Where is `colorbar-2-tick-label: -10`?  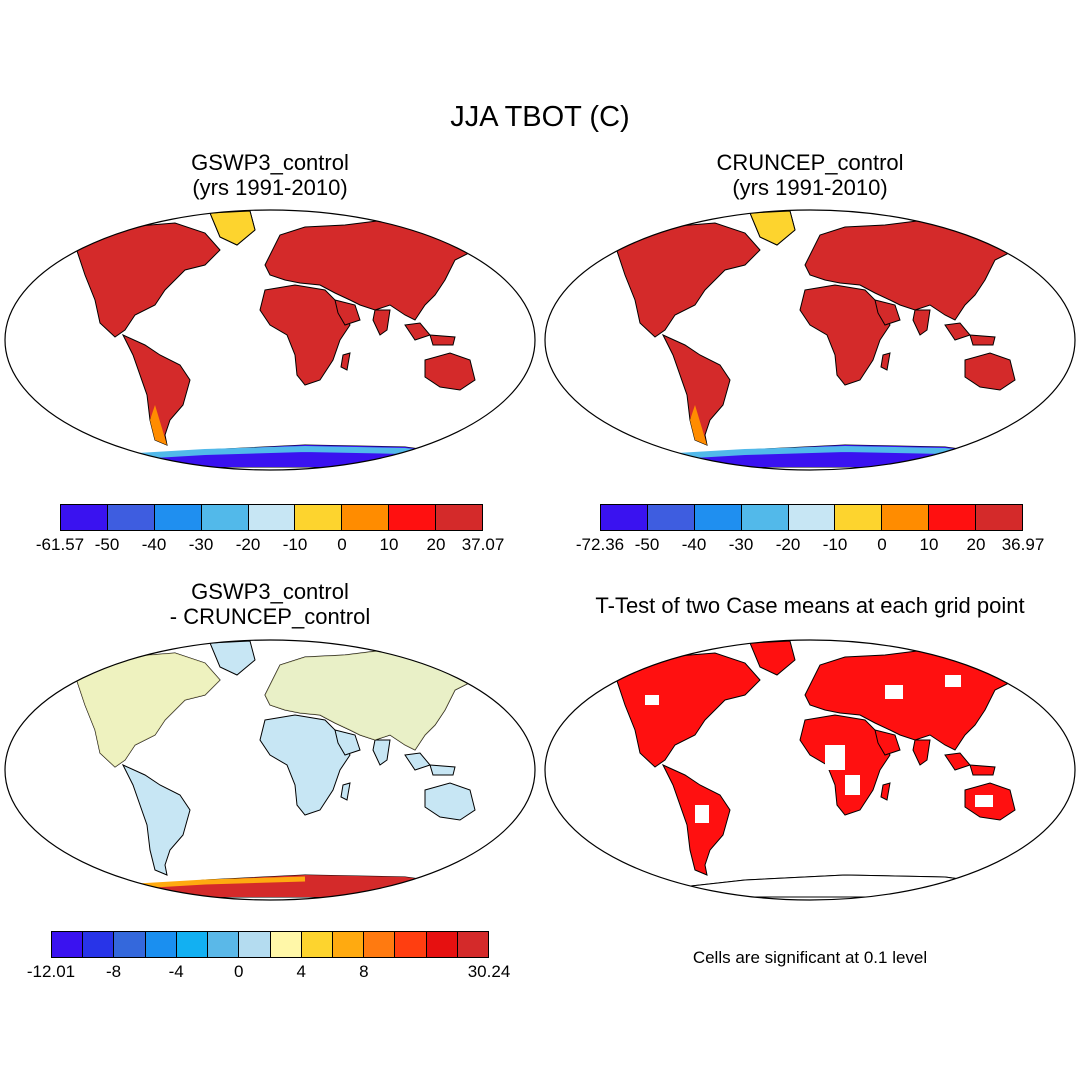
colorbar-2-tick-label: -10 is located at coordinates (835, 544).